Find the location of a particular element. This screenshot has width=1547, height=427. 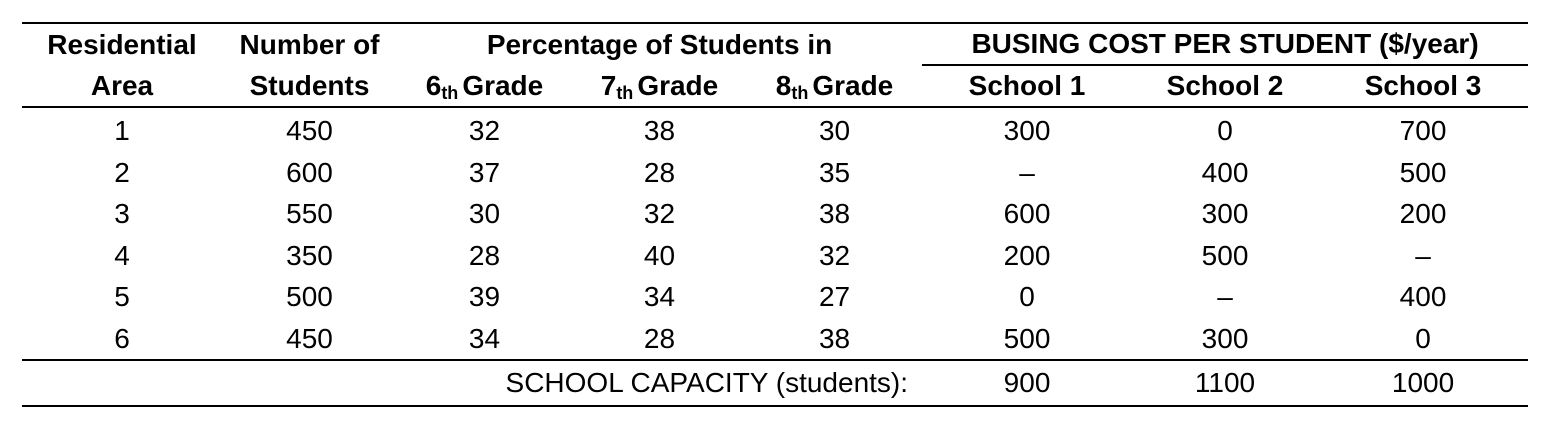

cell-students: 500 is located at coordinates (309, 296).